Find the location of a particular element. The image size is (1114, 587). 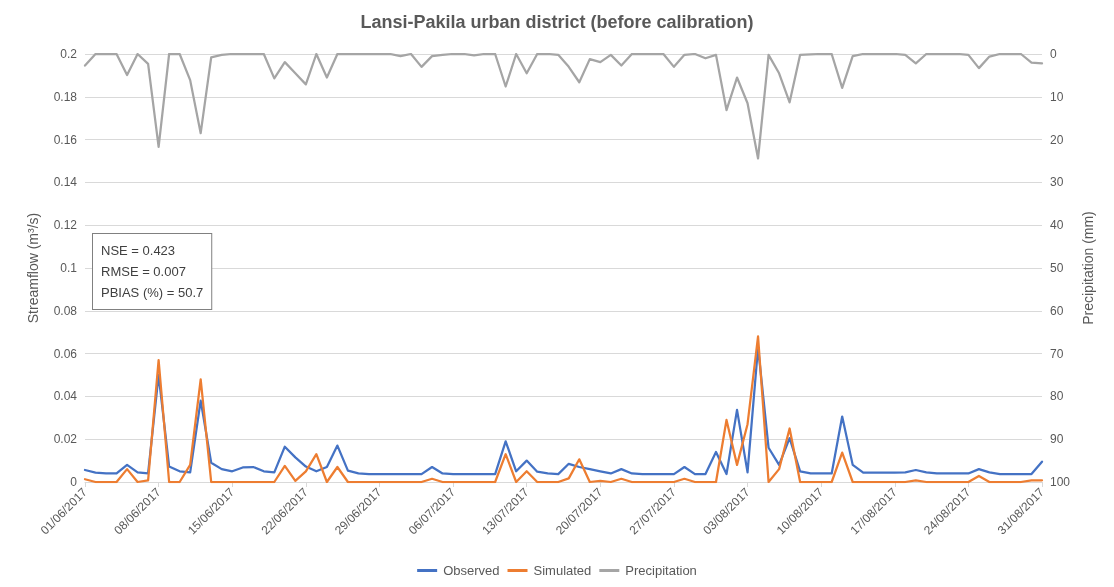

y2-tick-label: 90 is located at coordinates (1057, 439).